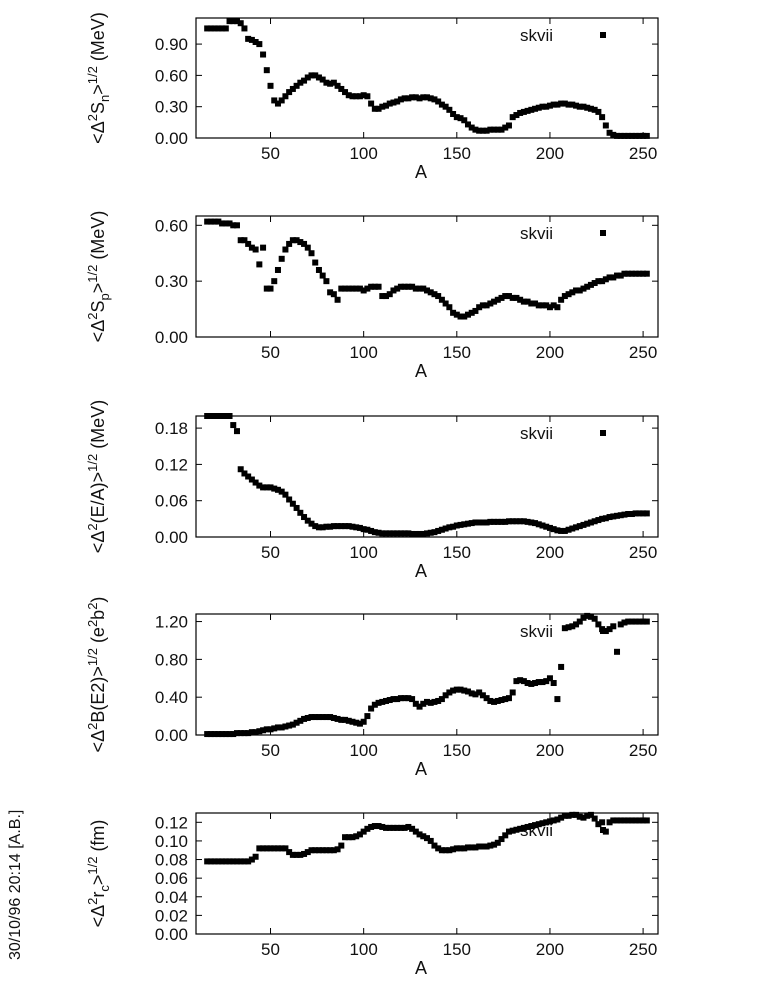 The height and width of the screenshot is (994, 768). What do you see at coordinates (603, 233) in the screenshot?
I see `legend-marker` at bounding box center [603, 233].